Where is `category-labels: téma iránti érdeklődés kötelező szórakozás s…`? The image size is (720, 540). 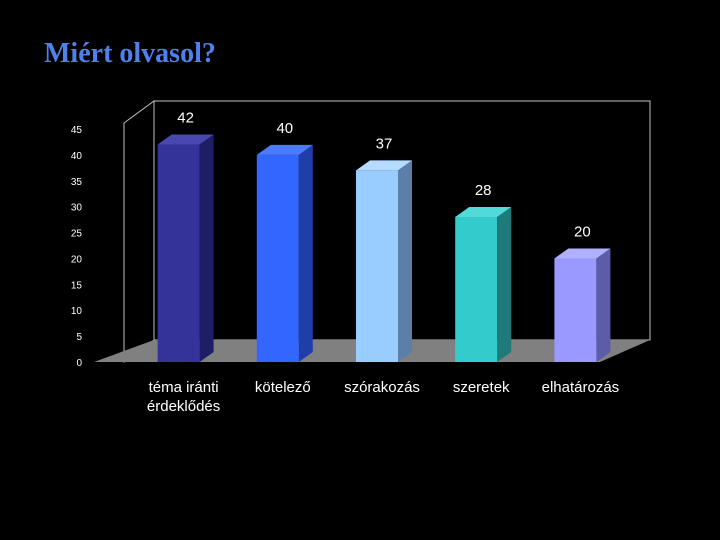 category-labels: téma iránti érdeklődés kötelező szórakozás s… is located at coordinates (383, 397).